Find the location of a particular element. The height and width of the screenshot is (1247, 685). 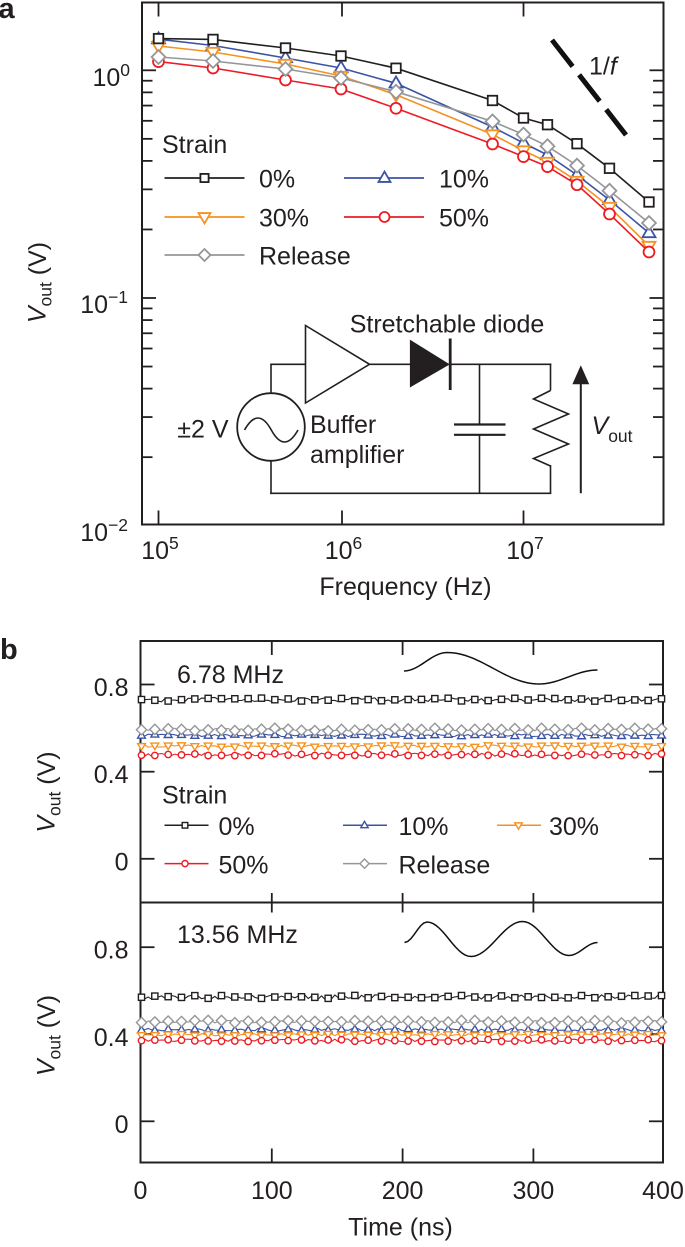

svg-text: amplifier is located at coordinates (357, 455).